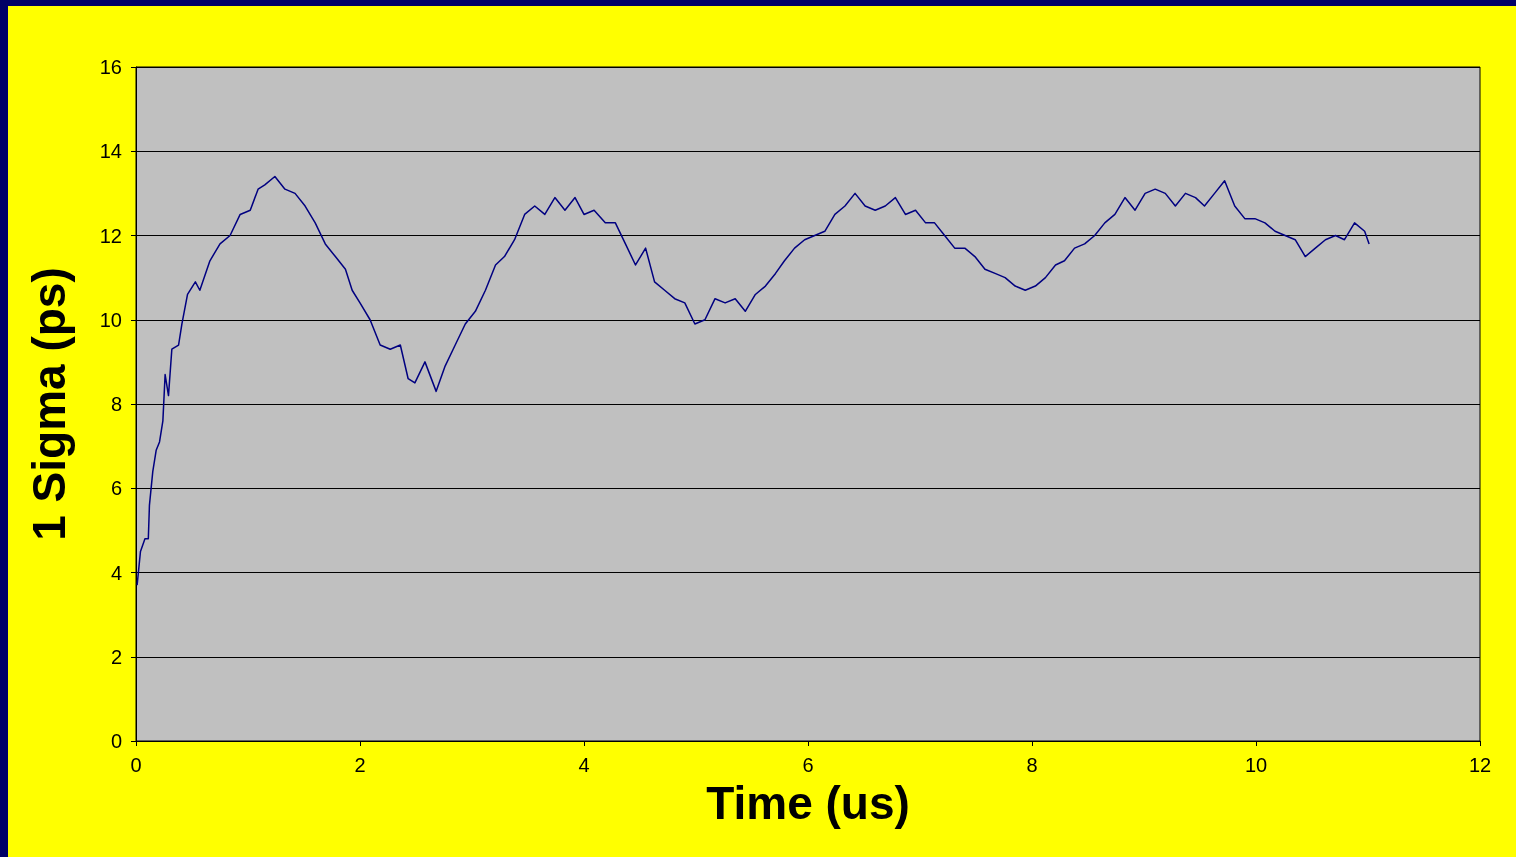  What do you see at coordinates (110, 235) in the screenshot?
I see `y-tick-label: 12` at bounding box center [110, 235].